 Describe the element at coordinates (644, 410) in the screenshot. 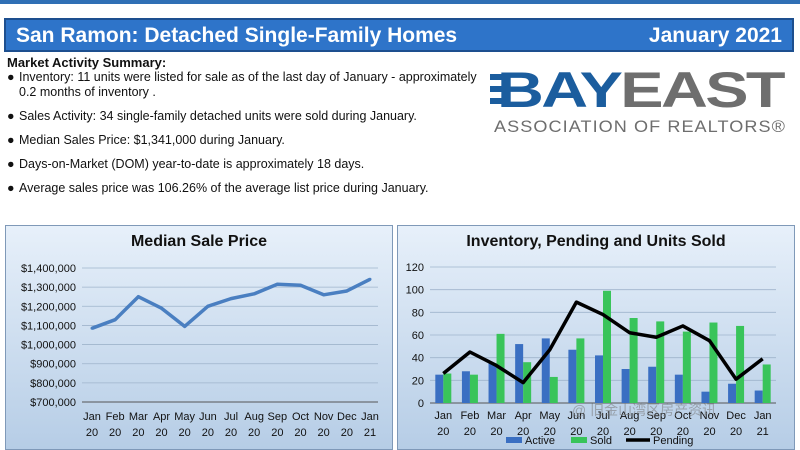

I see `watermark: @ 旧金山湾区房产资讯` at that location.